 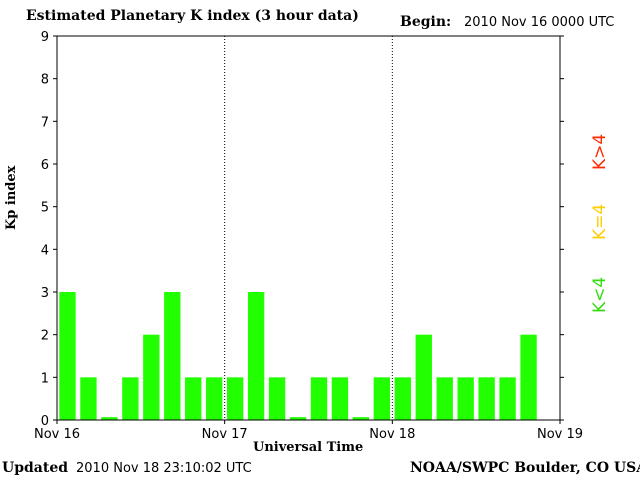 What do you see at coordinates (45, 250) in the screenshot?
I see `y-tick-label: 4` at bounding box center [45, 250].